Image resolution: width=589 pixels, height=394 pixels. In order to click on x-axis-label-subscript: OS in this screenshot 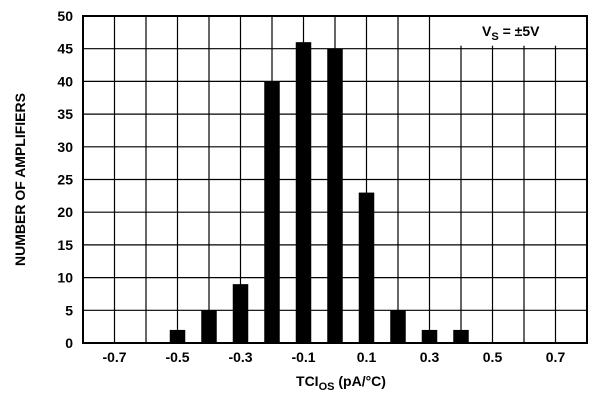, I will do `click(327, 387)`.